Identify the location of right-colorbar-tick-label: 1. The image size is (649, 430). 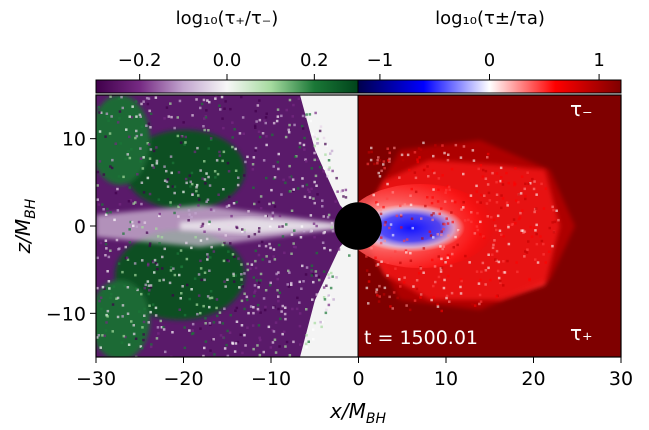
(598, 60).